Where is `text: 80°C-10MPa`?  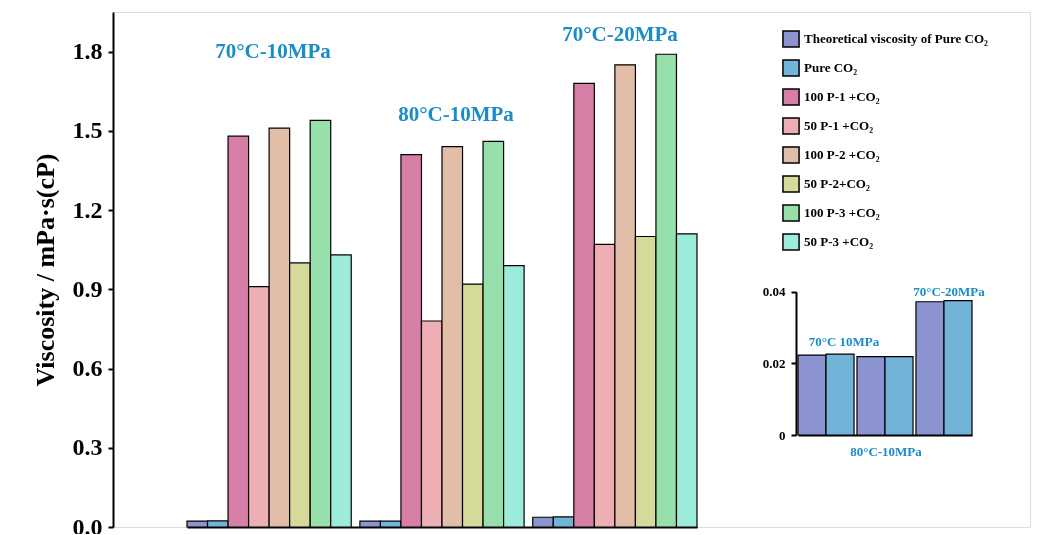
text: 80°C-10MPa is located at coordinates (886, 451).